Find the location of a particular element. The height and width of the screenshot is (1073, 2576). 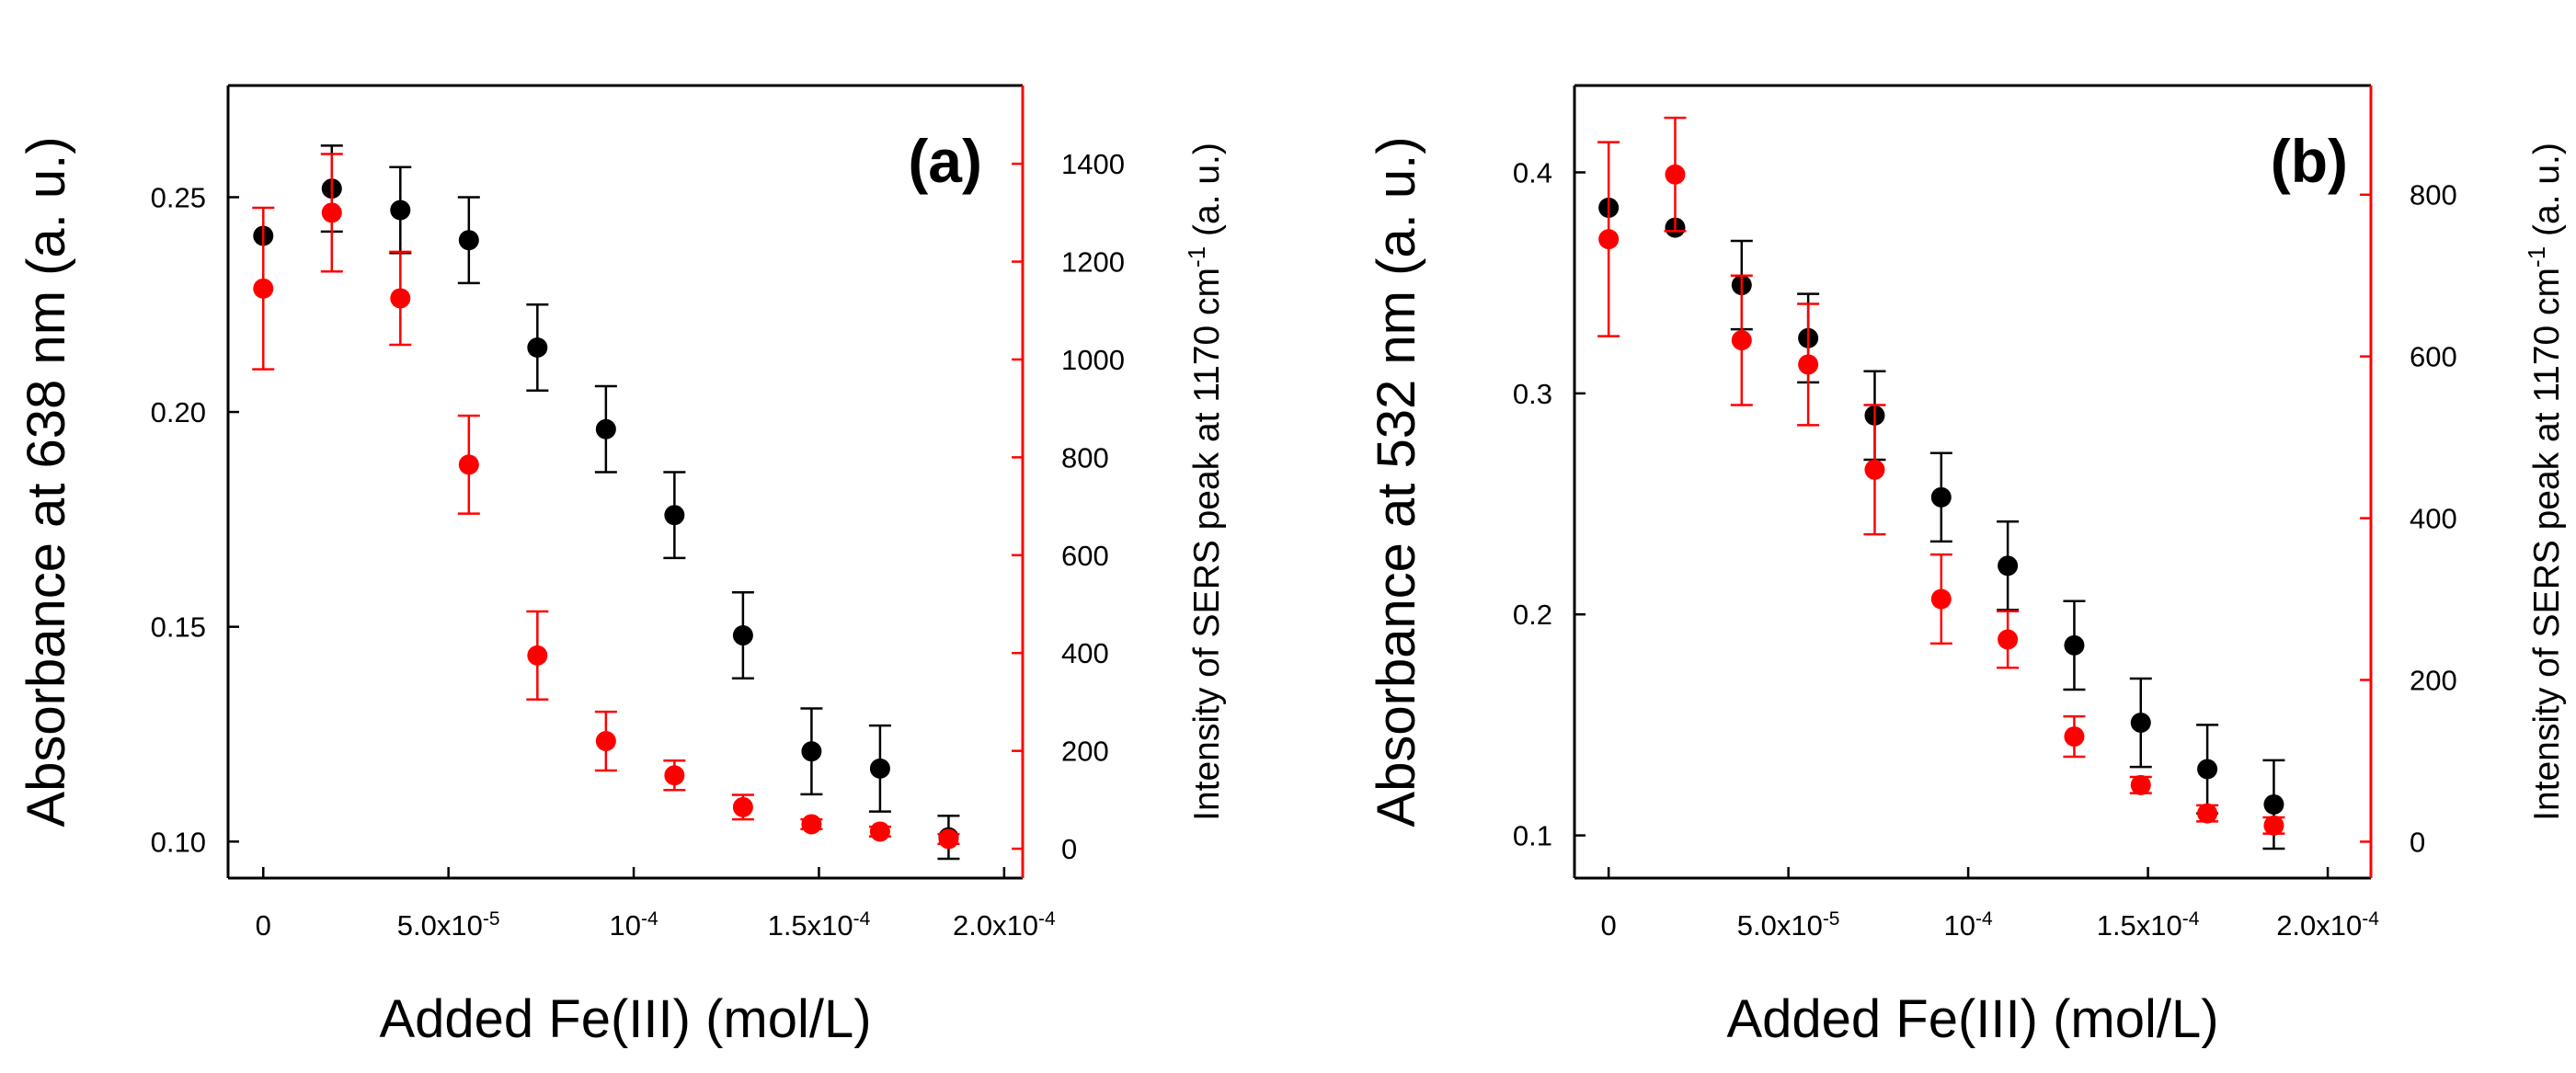

left-y-tick-label: 0.3 is located at coordinates (1532, 394).